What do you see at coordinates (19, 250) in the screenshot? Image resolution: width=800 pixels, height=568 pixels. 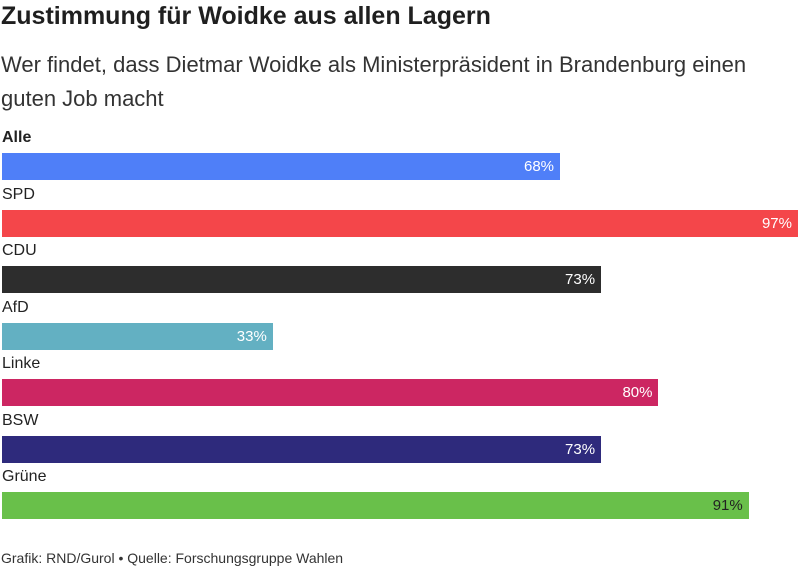 I see `category-label: CDU` at bounding box center [19, 250].